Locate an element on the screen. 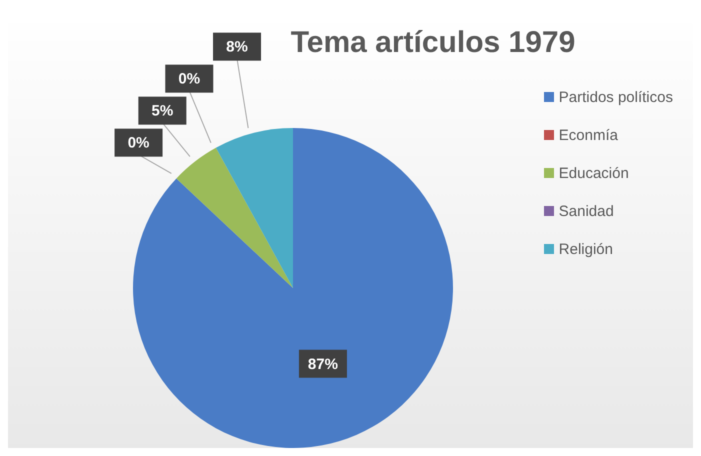 Image resolution: width=701 pixels, height=456 pixels. data-label: 8% is located at coordinates (237, 47).